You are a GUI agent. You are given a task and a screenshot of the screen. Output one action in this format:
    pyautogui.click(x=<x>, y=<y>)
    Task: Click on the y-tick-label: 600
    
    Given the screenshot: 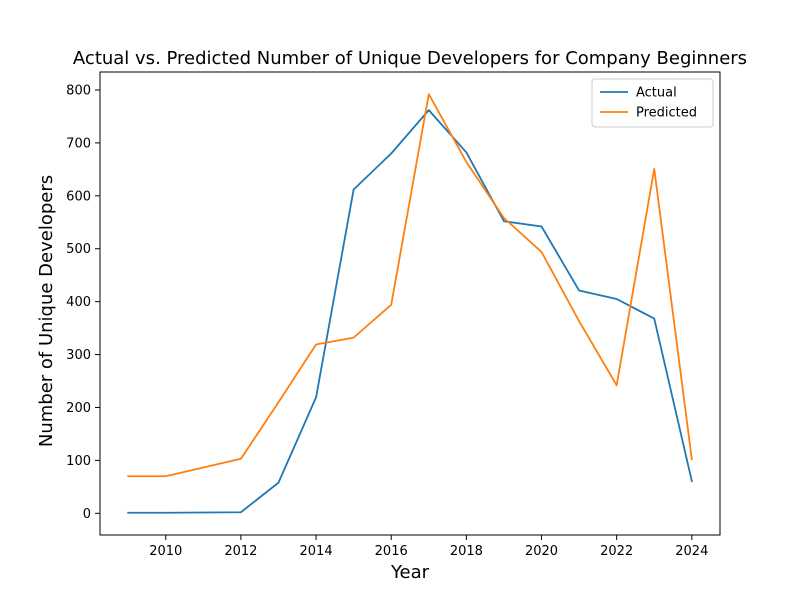 What is the action you would take?
    pyautogui.click(x=78, y=196)
    